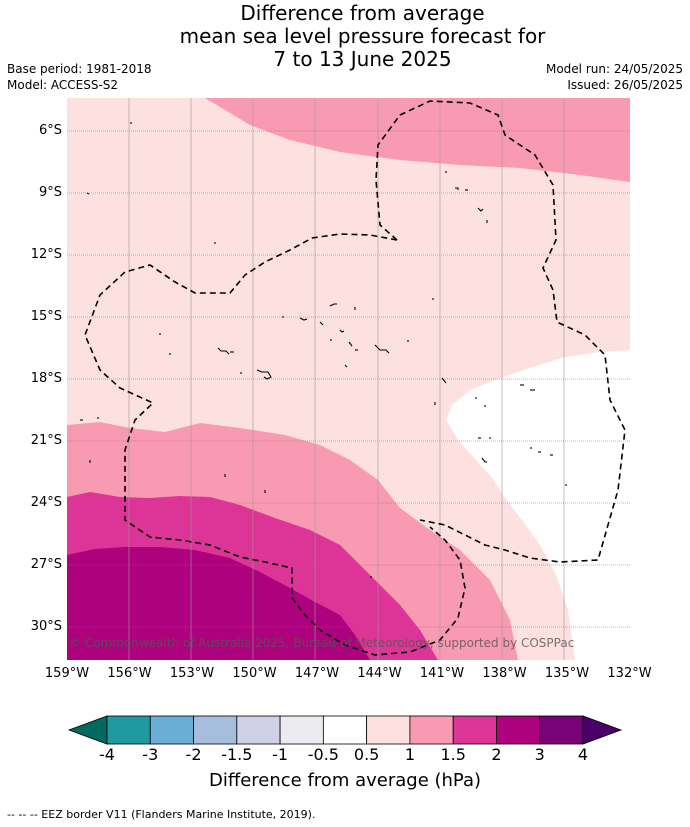 This screenshot has height=827, width=690. Describe the element at coordinates (417, 140) in the screenshot. I see `band-1-to-1p5-north` at that location.